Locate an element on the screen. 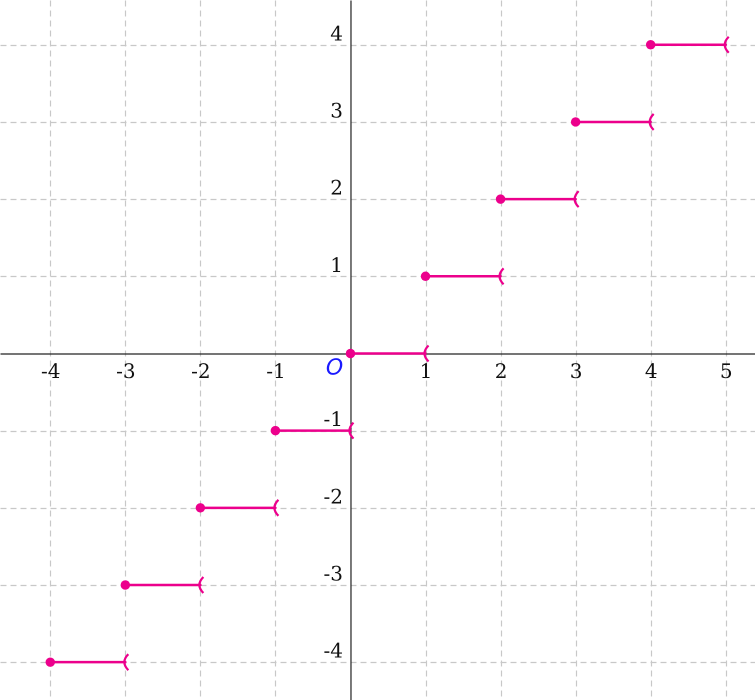  y-tick-label: -1 is located at coordinates (333, 419).